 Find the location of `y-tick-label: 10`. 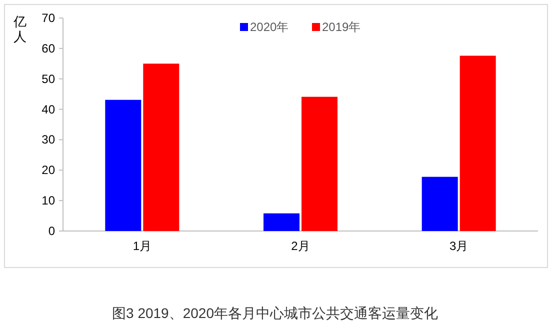

y-tick-label: 10 is located at coordinates (49, 201).